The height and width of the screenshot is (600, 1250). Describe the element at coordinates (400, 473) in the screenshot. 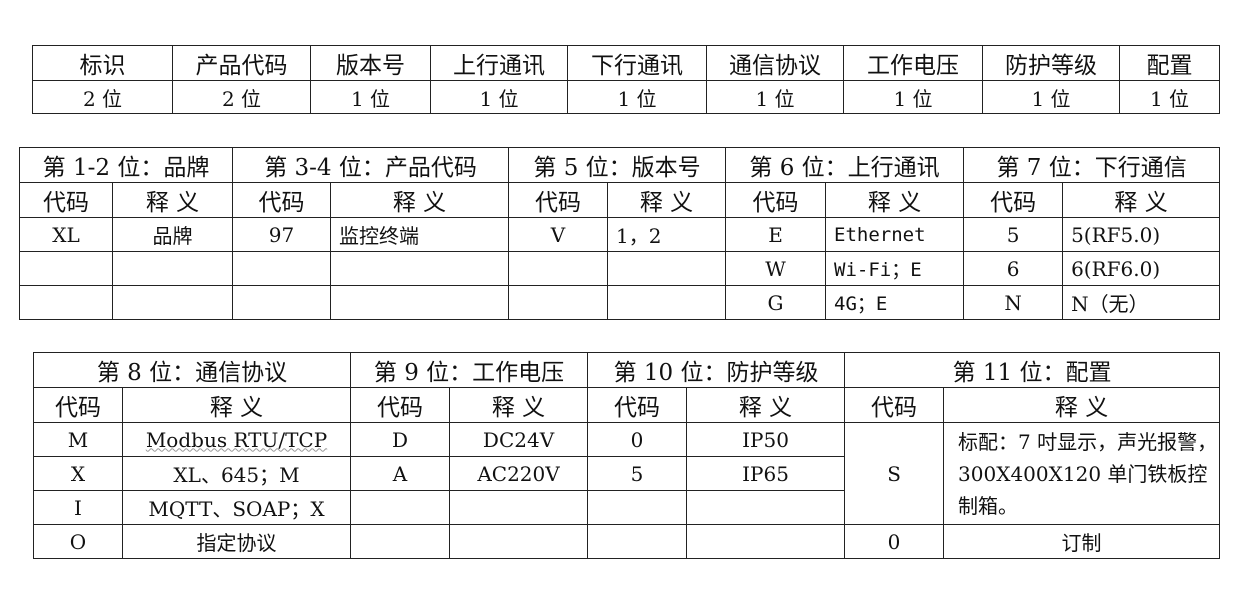

I see `cell: A` at that location.